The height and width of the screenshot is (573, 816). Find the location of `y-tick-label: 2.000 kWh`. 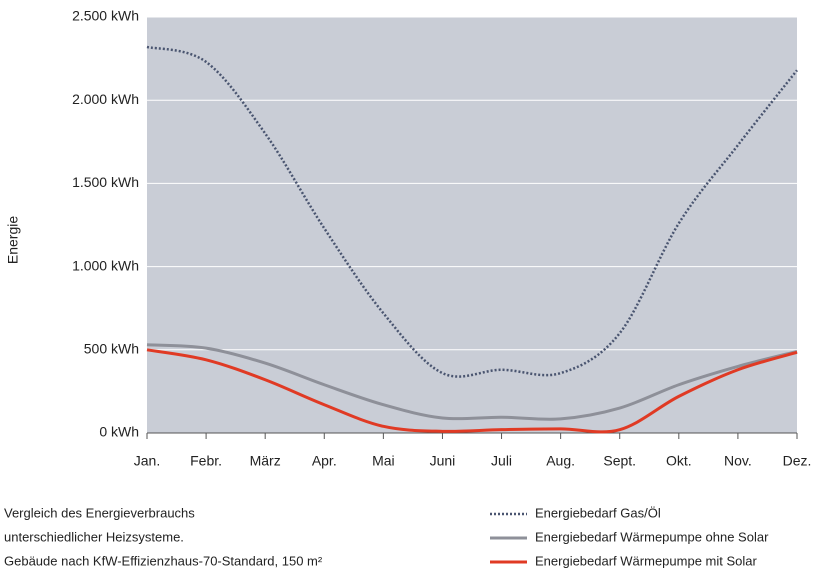

y-tick-label: 2.000 kWh is located at coordinates (105, 99).